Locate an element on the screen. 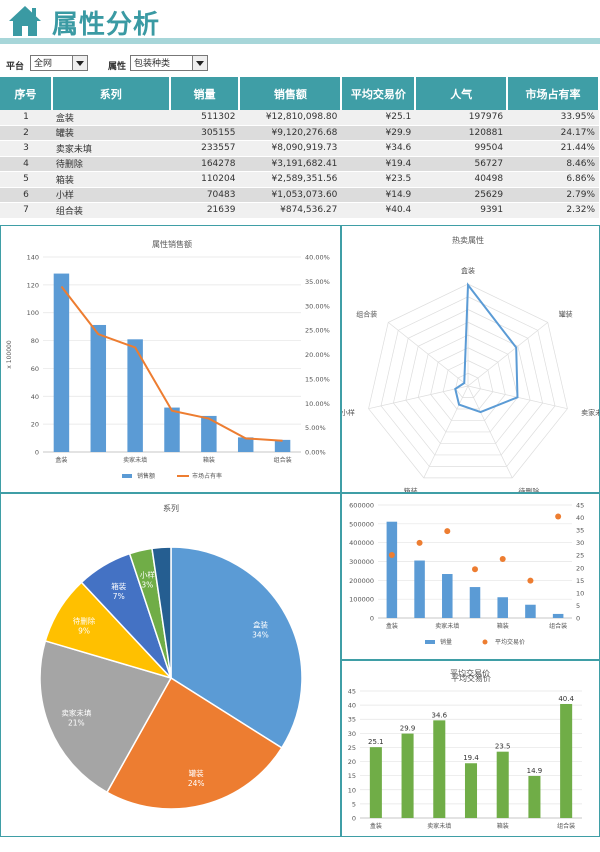  table-row: 2 罐装 305155 ¥9,120,276.68 ¥29.9 120881 24.17% is located at coordinates (299, 133).